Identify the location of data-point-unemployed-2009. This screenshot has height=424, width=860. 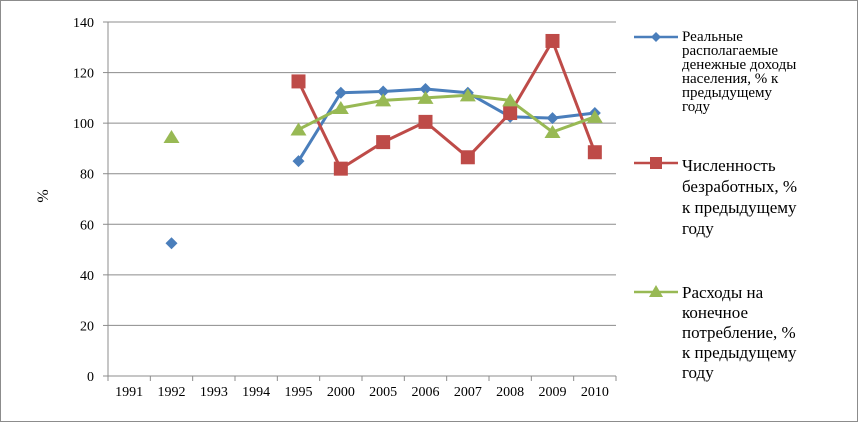
(552, 40).